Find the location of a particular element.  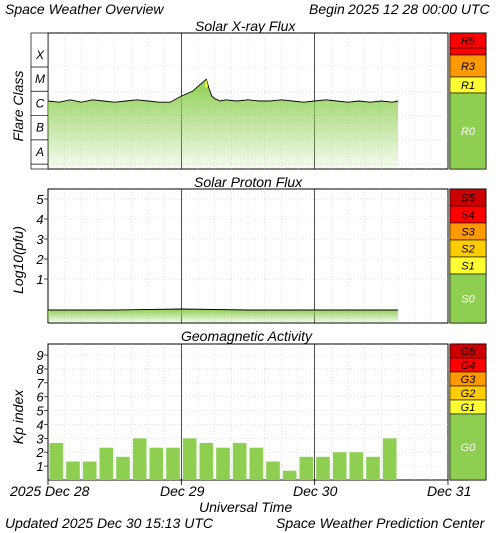

proton-flux-fill is located at coordinates (223, 316).